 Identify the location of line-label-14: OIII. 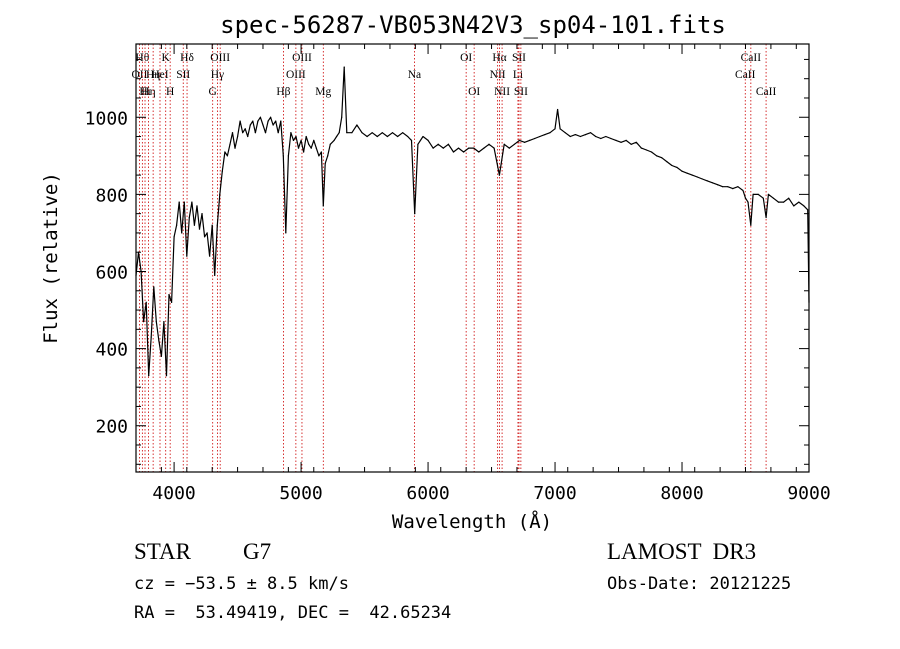
(296, 75).